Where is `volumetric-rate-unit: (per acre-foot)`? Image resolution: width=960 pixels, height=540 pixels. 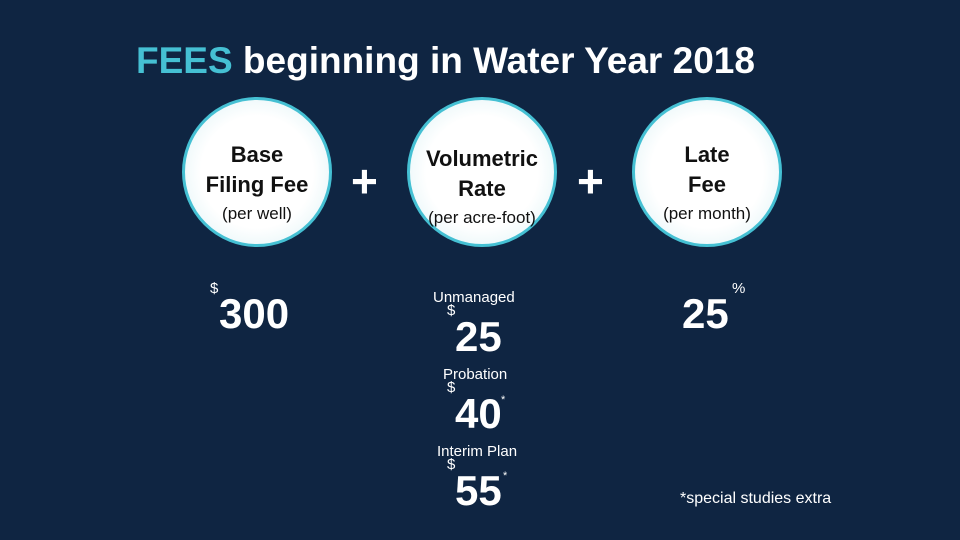
volumetric-rate-unit: (per acre-foot) is located at coordinates (482, 217).